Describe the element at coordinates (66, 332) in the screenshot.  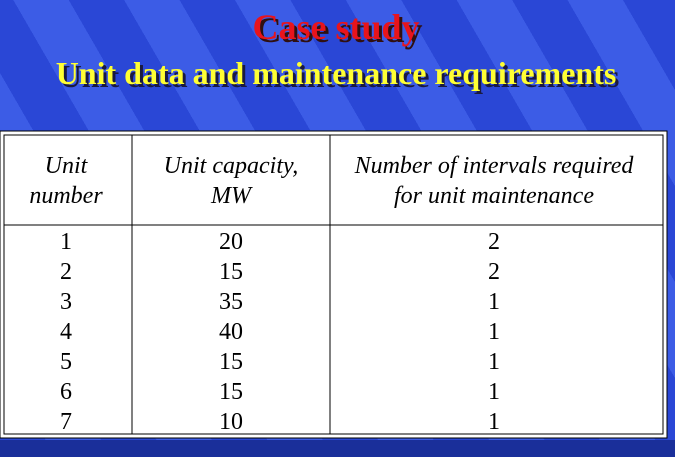
I see `table-cell: 4` at that location.